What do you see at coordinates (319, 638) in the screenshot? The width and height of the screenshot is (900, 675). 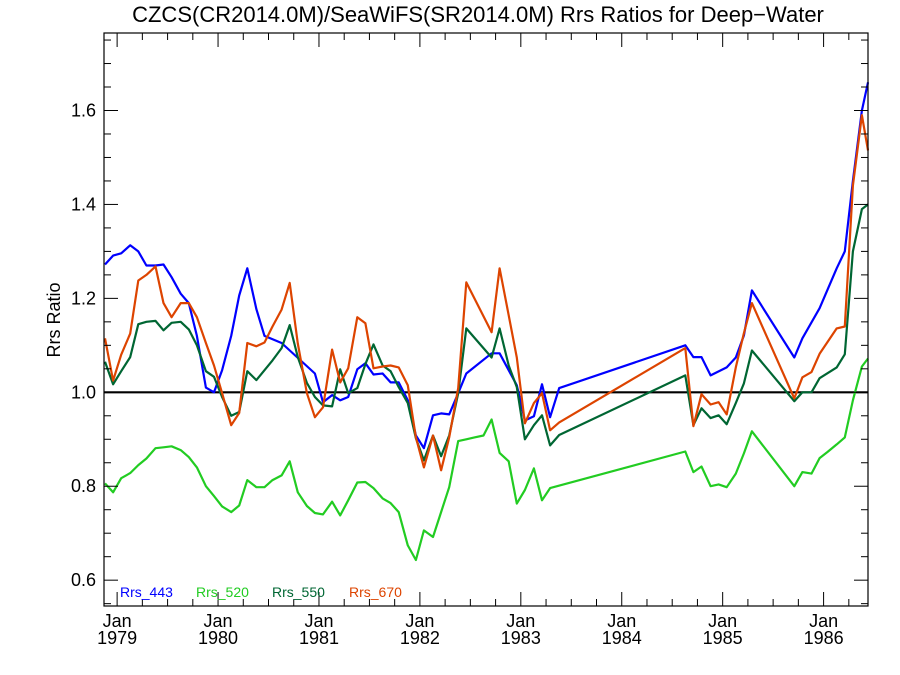 I see `x-tick-label-year: 1981` at bounding box center [319, 638].